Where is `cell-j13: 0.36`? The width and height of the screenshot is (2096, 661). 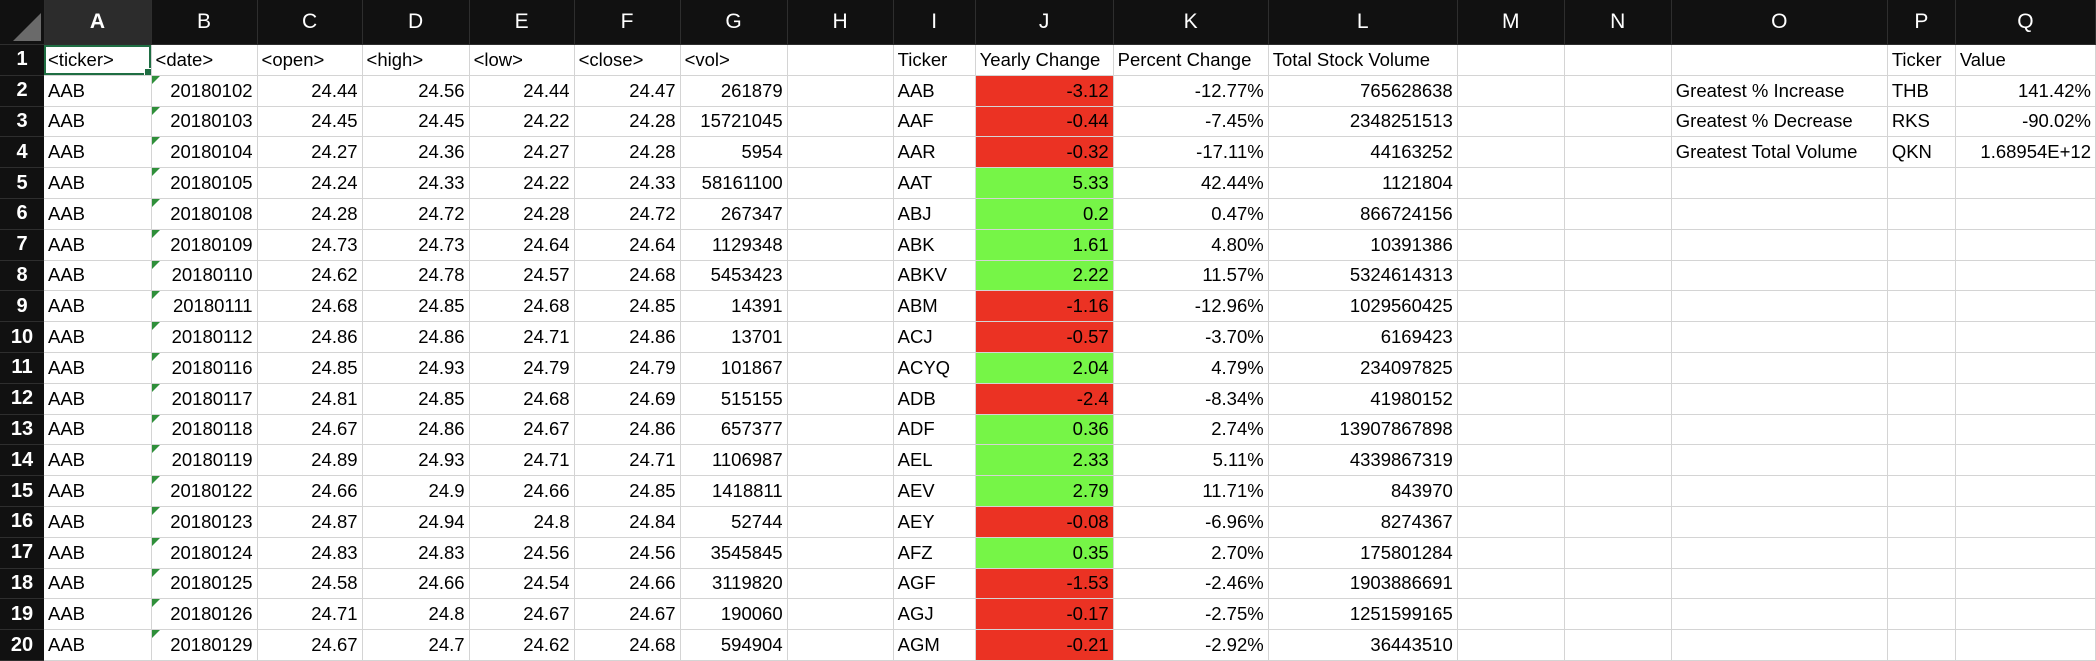 cell-j13: 0.36 is located at coordinates (1044, 430).